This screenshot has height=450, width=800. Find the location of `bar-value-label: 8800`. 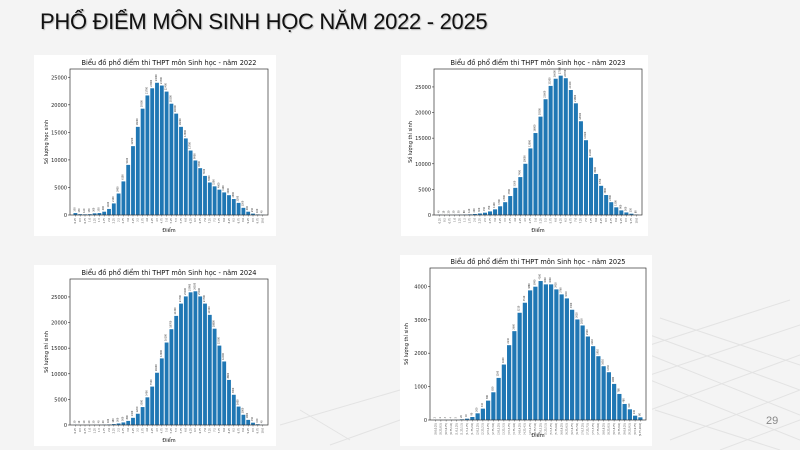

bar-value-label: 8800 is located at coordinates (228, 375).